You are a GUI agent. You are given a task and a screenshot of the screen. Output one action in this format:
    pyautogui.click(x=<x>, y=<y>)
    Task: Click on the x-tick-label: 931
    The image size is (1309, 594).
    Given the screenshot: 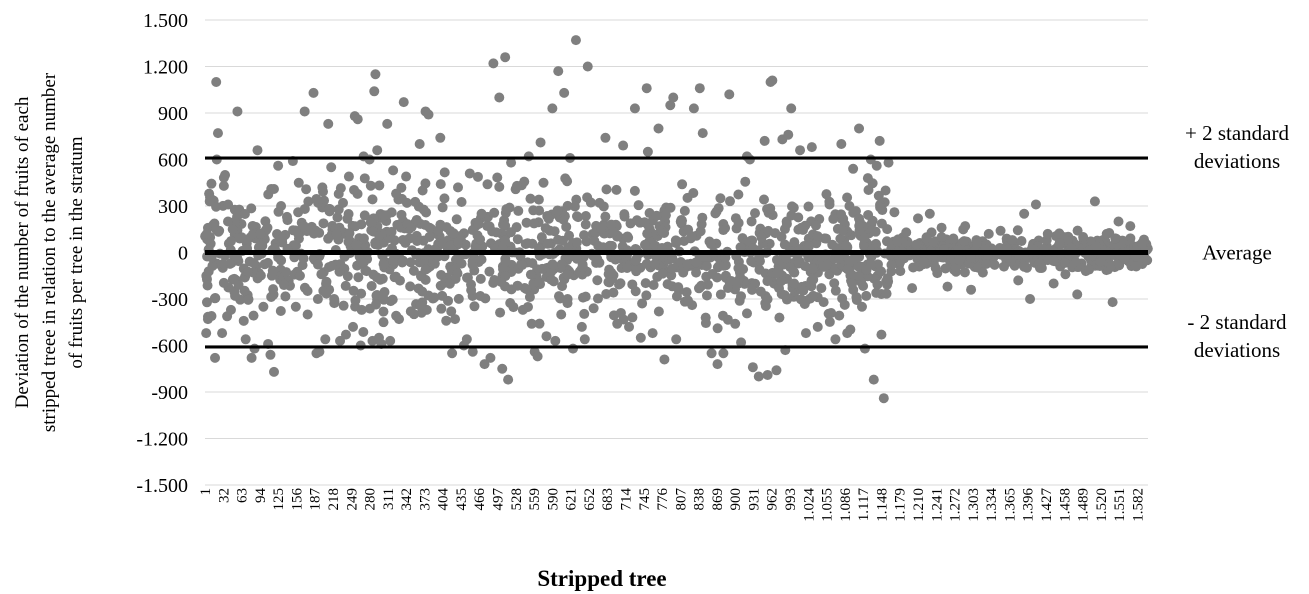 What is the action you would take?
    pyautogui.click(x=754, y=499)
    